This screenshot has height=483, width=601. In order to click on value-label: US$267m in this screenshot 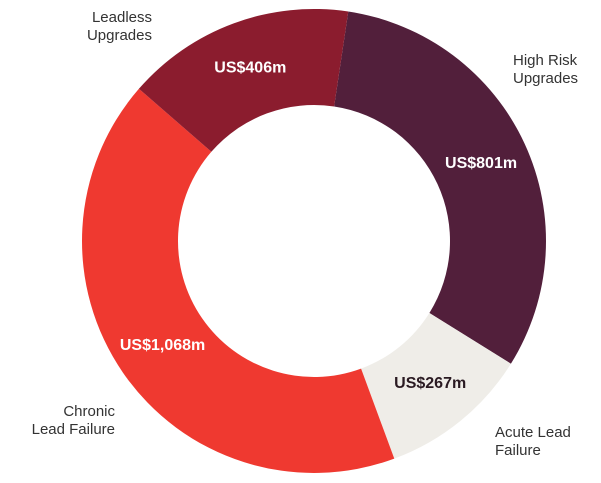, I will do `click(430, 383)`.